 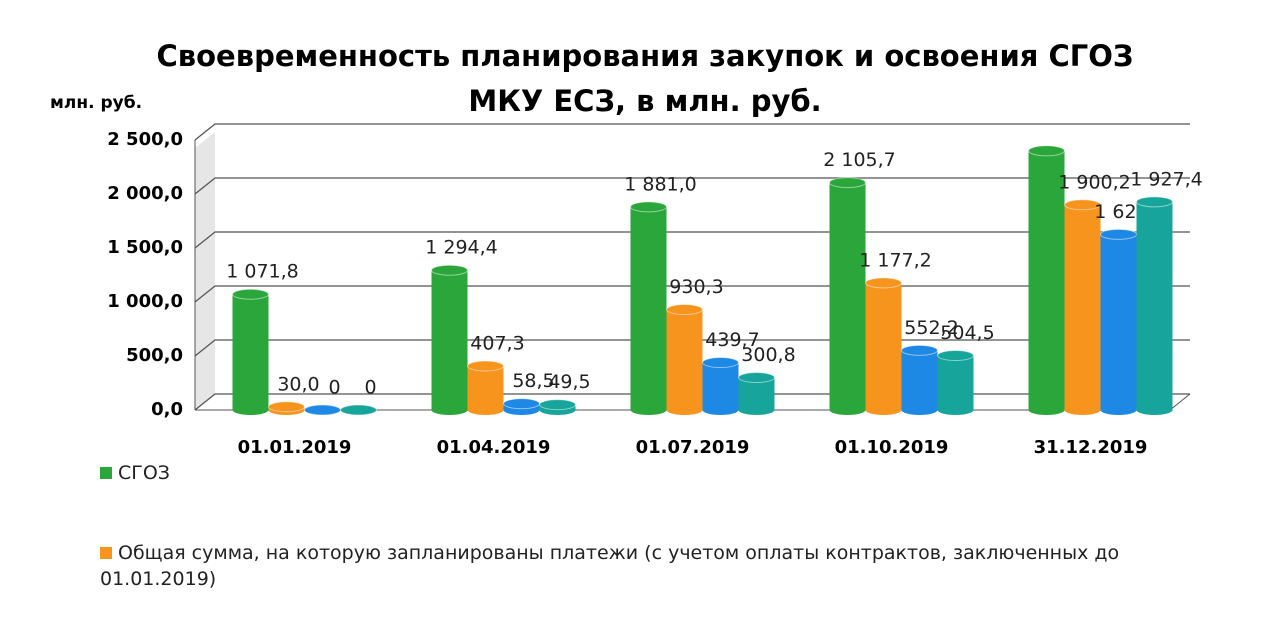 I want to click on x-tick-label: 01.01.2019, so click(x=295, y=447).